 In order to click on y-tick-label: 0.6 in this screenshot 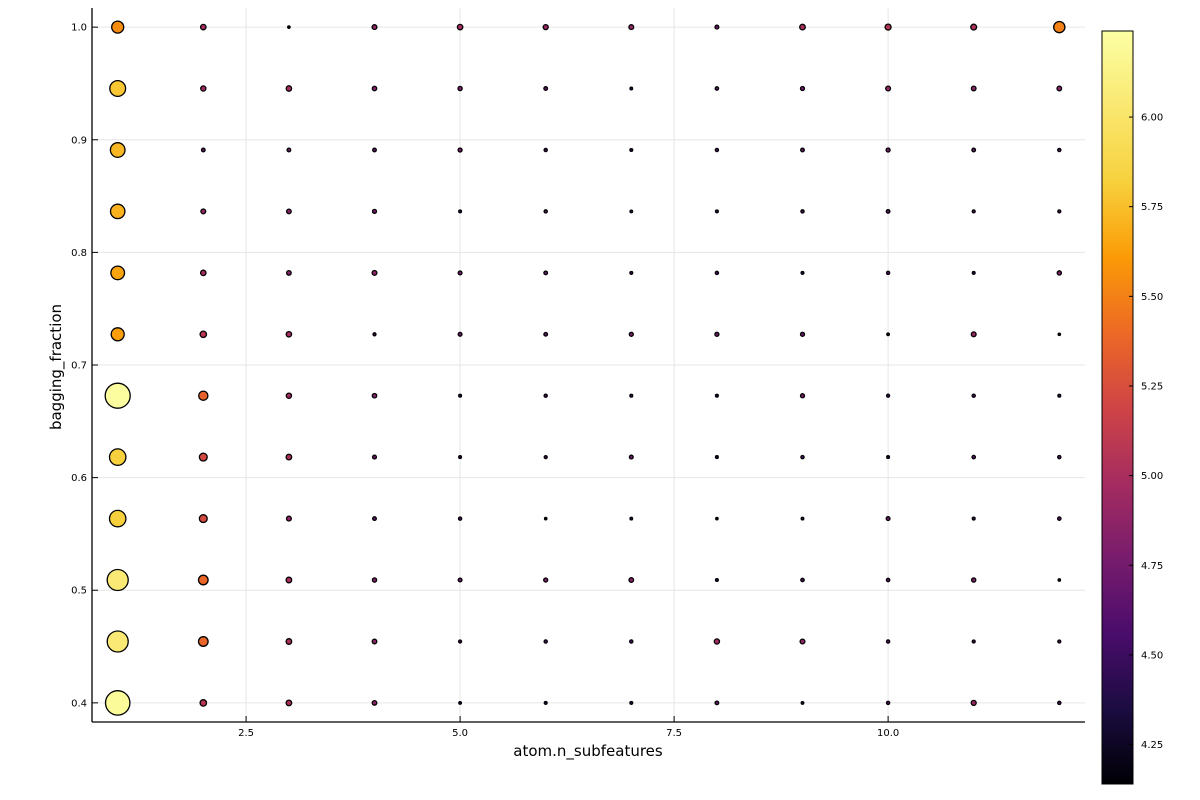, I will do `click(79, 478)`.